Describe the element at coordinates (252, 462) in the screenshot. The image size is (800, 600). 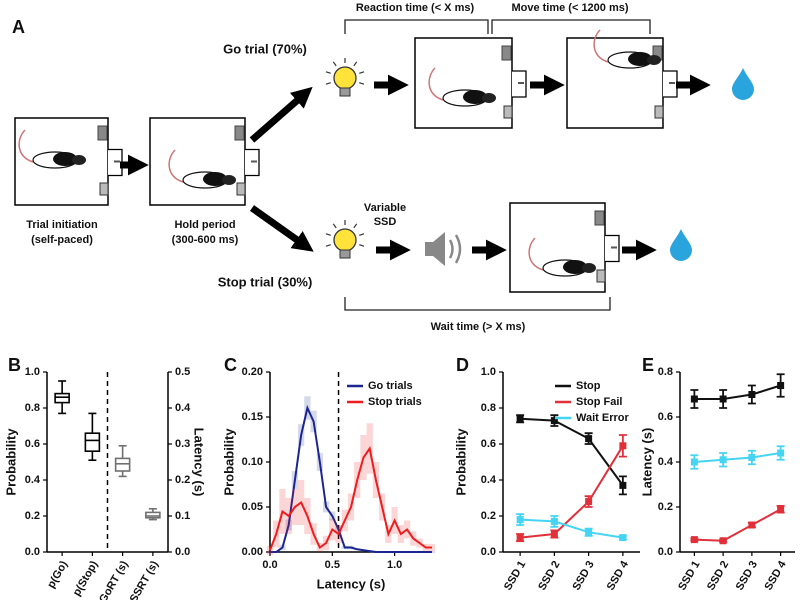
I see `y-tick-label: 0.10` at that location.